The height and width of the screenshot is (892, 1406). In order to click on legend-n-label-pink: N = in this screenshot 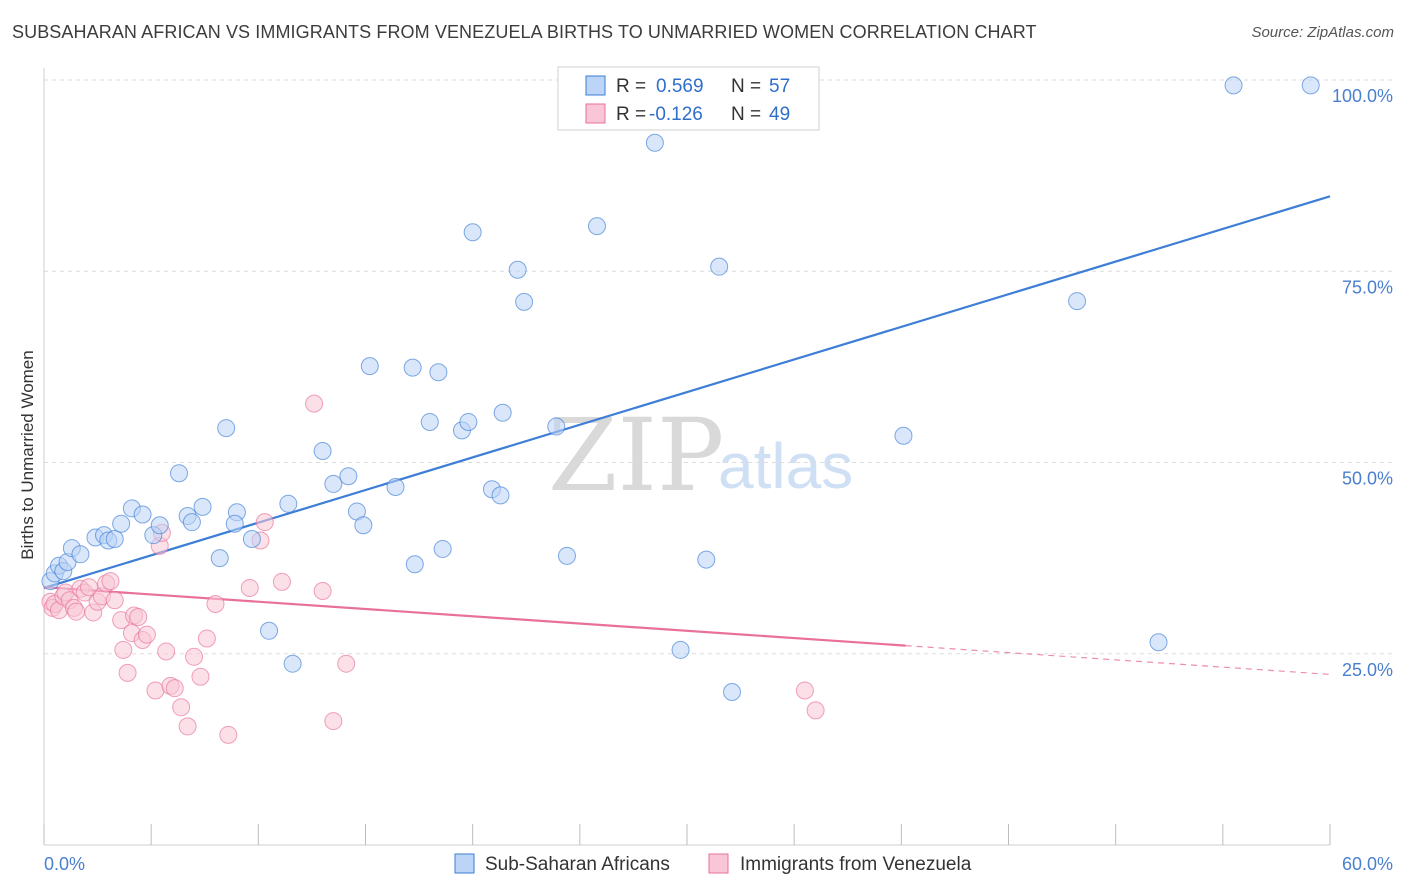, I will do `click(746, 114)`.